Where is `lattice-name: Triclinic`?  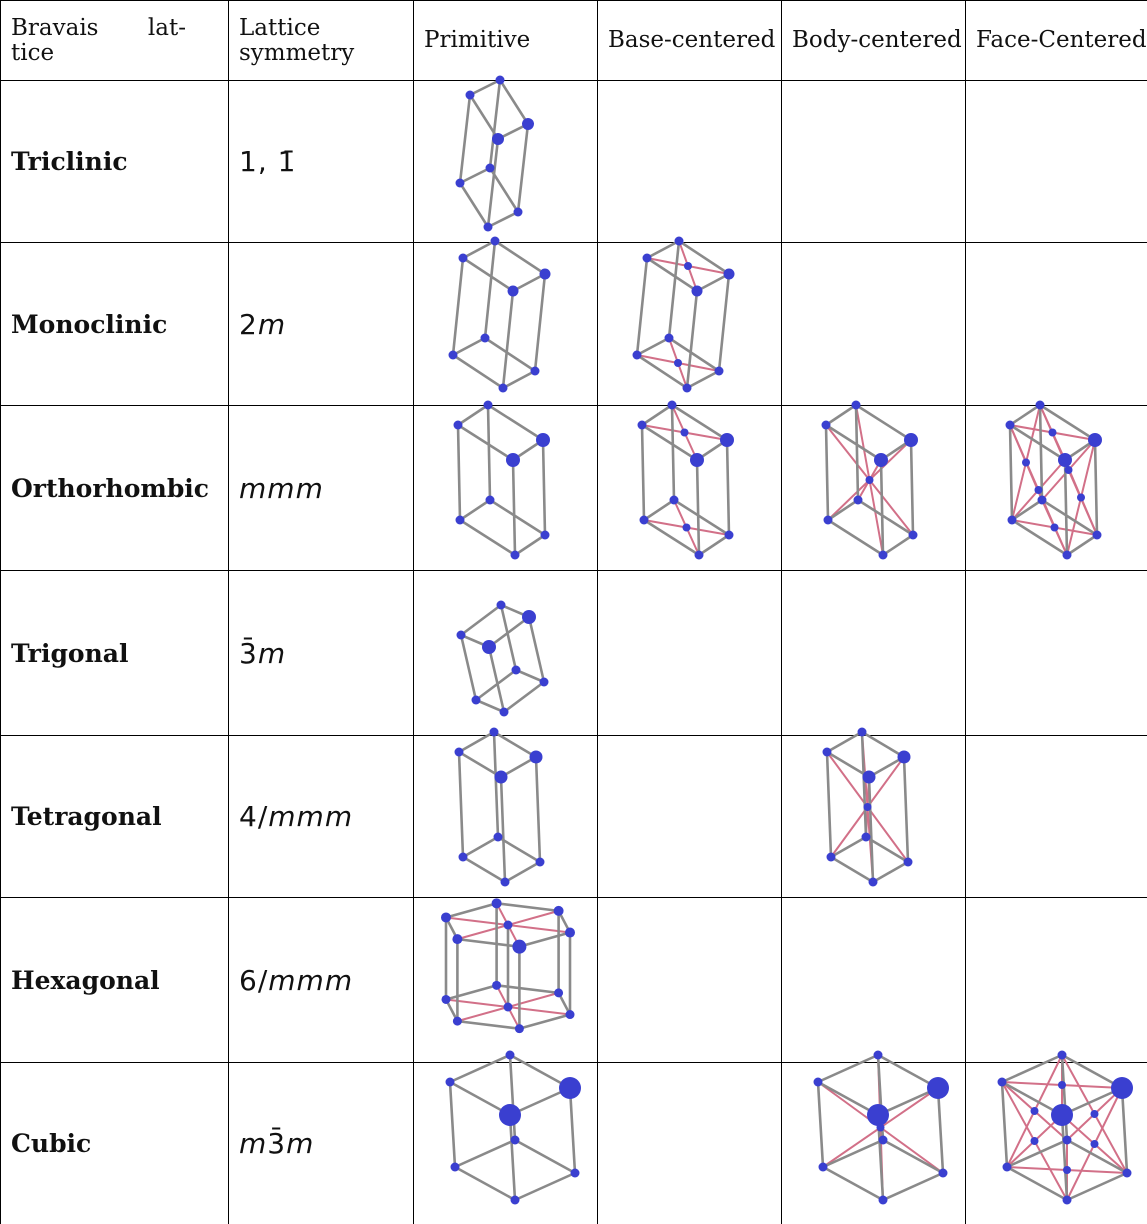
lattice-name: Triclinic is located at coordinates (114, 161).